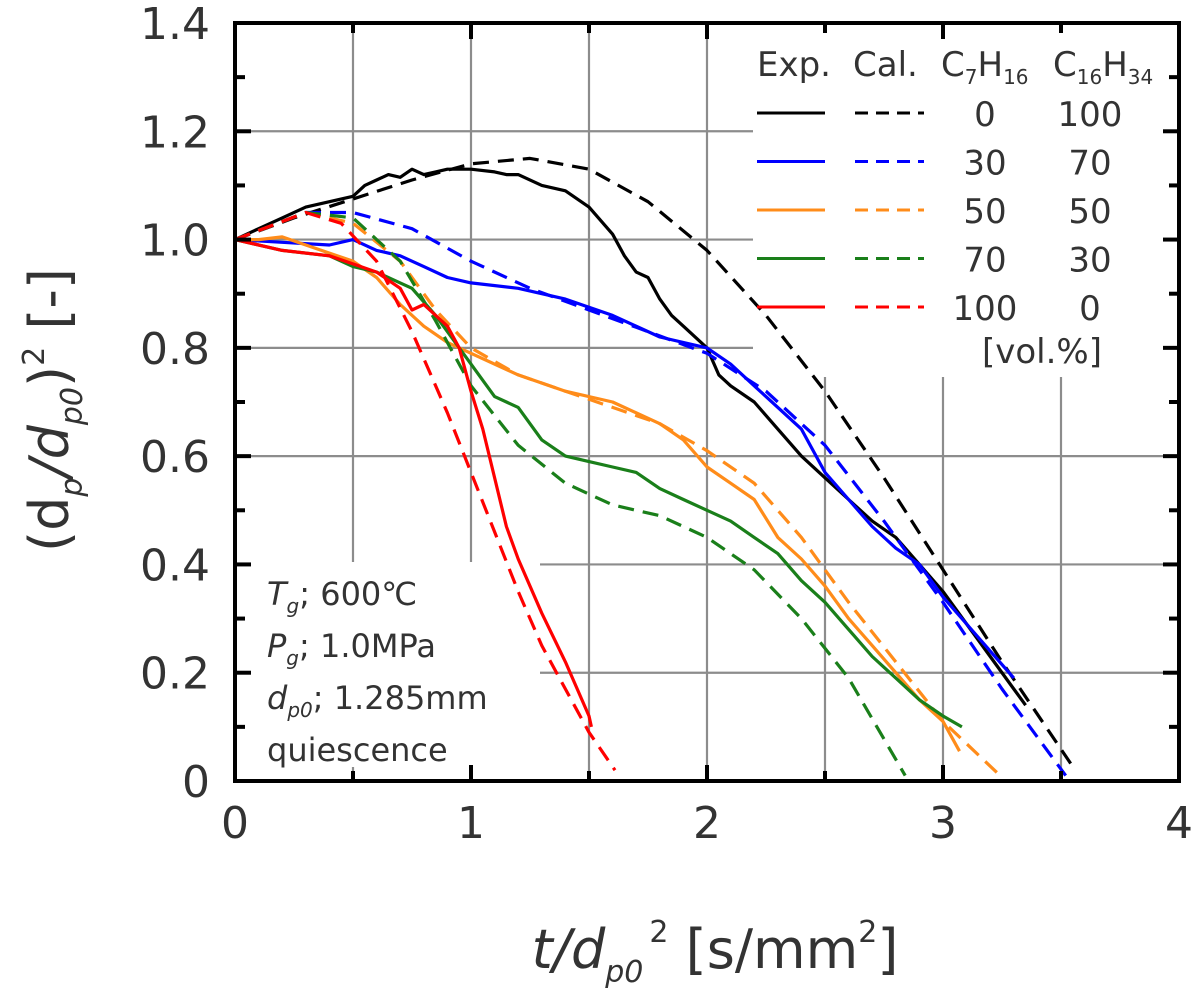  What do you see at coordinates (1042, 352) in the screenshot?
I see `legend-unit: [vol.%]` at bounding box center [1042, 352].